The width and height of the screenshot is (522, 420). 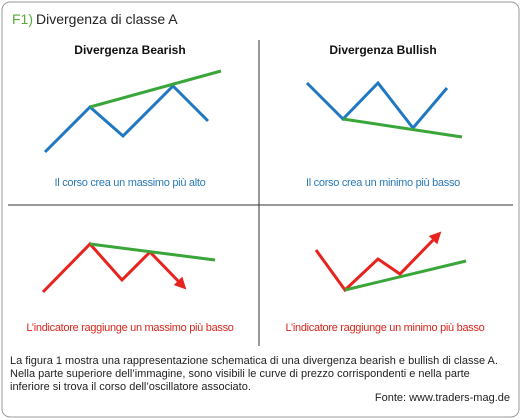 What do you see at coordinates (107, 19) in the screenshot?
I see `figure-title: Divergenza di classe A` at bounding box center [107, 19].